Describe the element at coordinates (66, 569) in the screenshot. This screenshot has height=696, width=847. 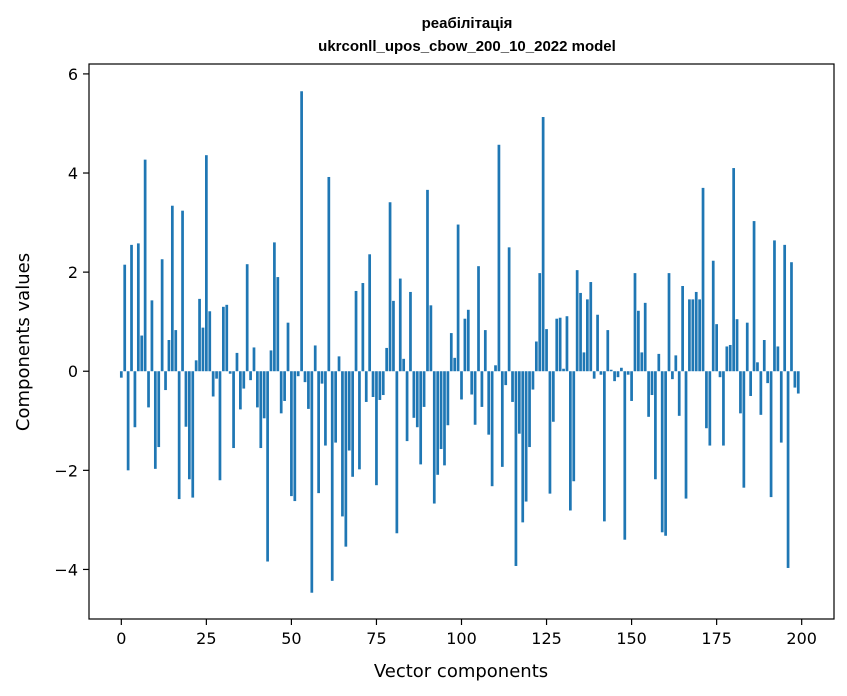
I see `y-tick-label: −4` at that location.